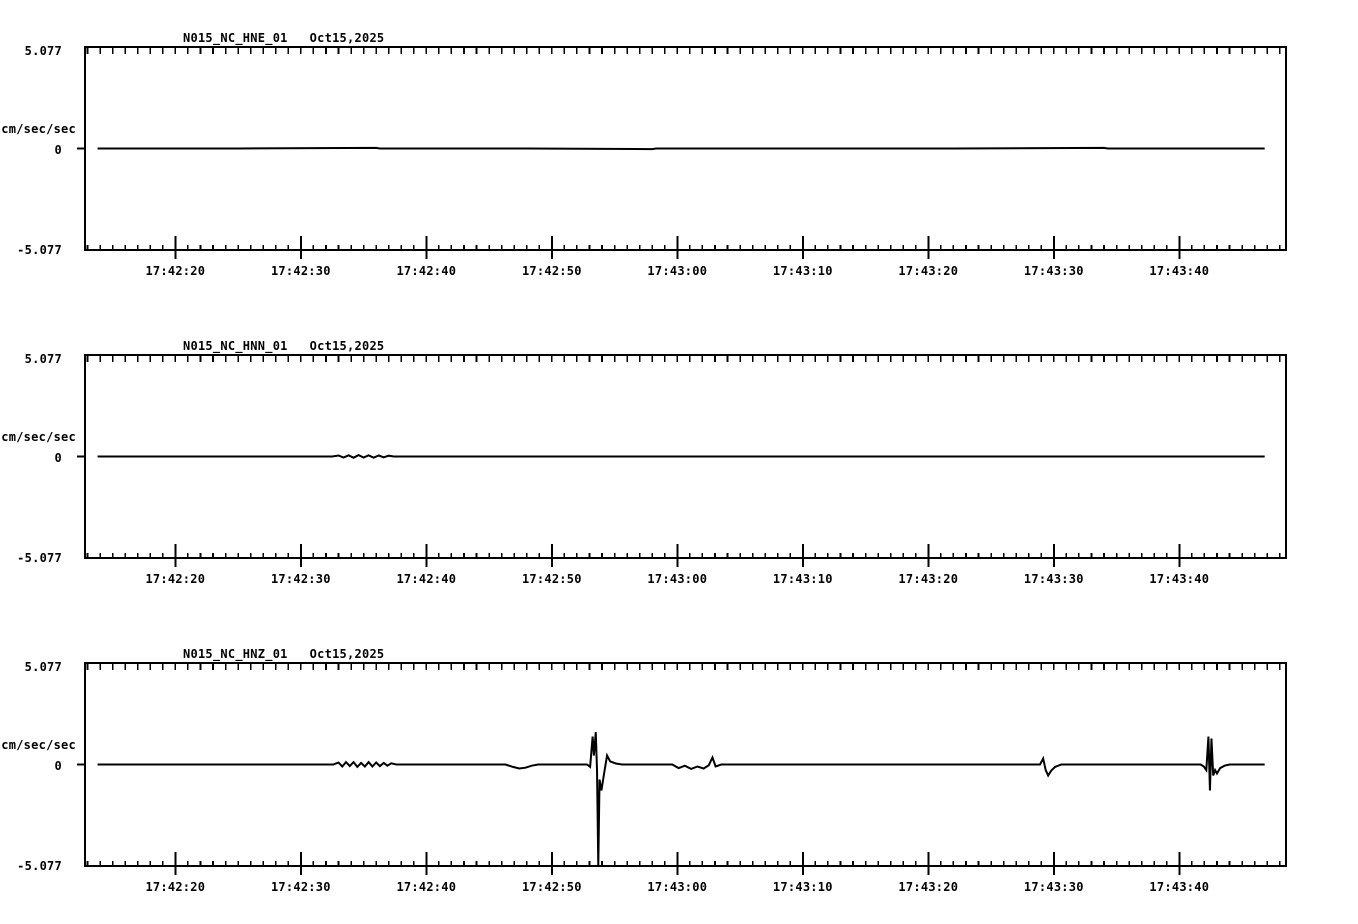  What do you see at coordinates (235, 38) in the screenshot?
I see `station-channel-label: N015_NC_HNE_01` at bounding box center [235, 38].